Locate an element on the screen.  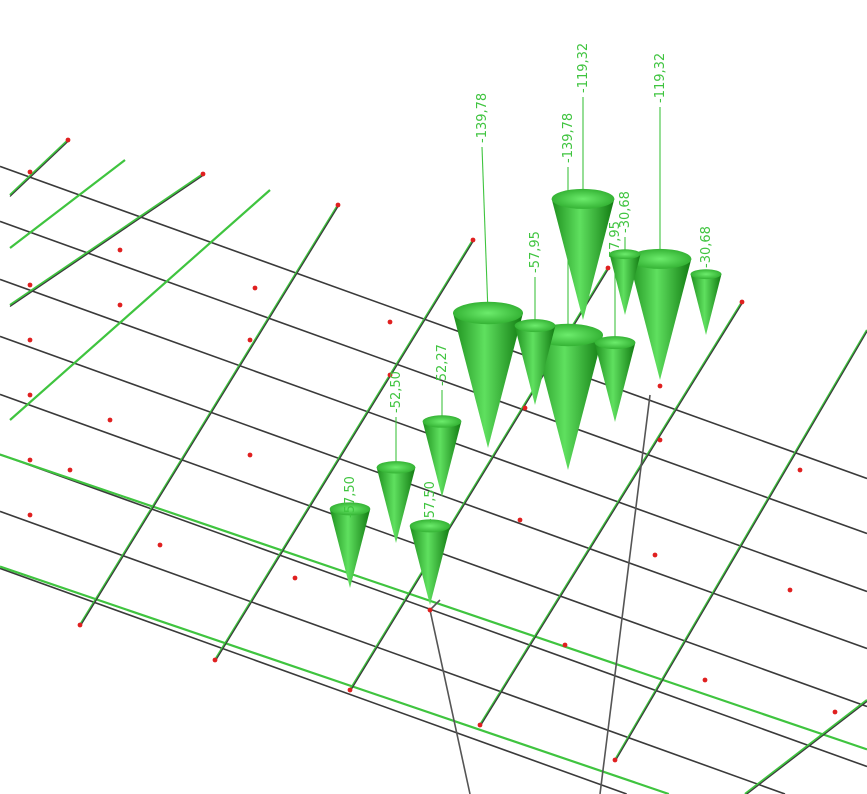
load-value-label: -52,27 is located at coordinates (442, 365).